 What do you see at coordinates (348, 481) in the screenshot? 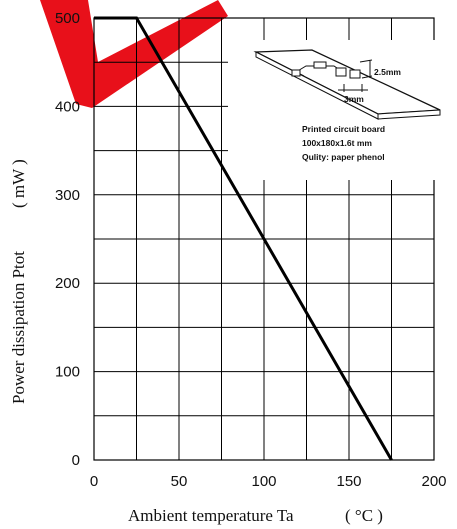
I see `x-tick-label: 150` at bounding box center [348, 481].